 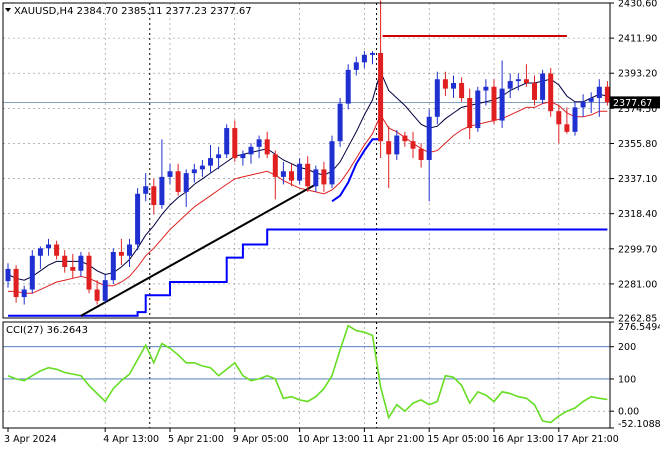 What do you see at coordinates (30, 439) in the screenshot?
I see `time-tick-label: 3 Apr 2024` at bounding box center [30, 439].